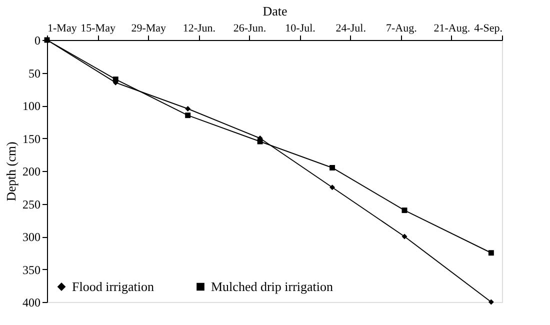 The width and height of the screenshot is (550, 325). I want to click on y-tick-label: 50, so click(34, 73).